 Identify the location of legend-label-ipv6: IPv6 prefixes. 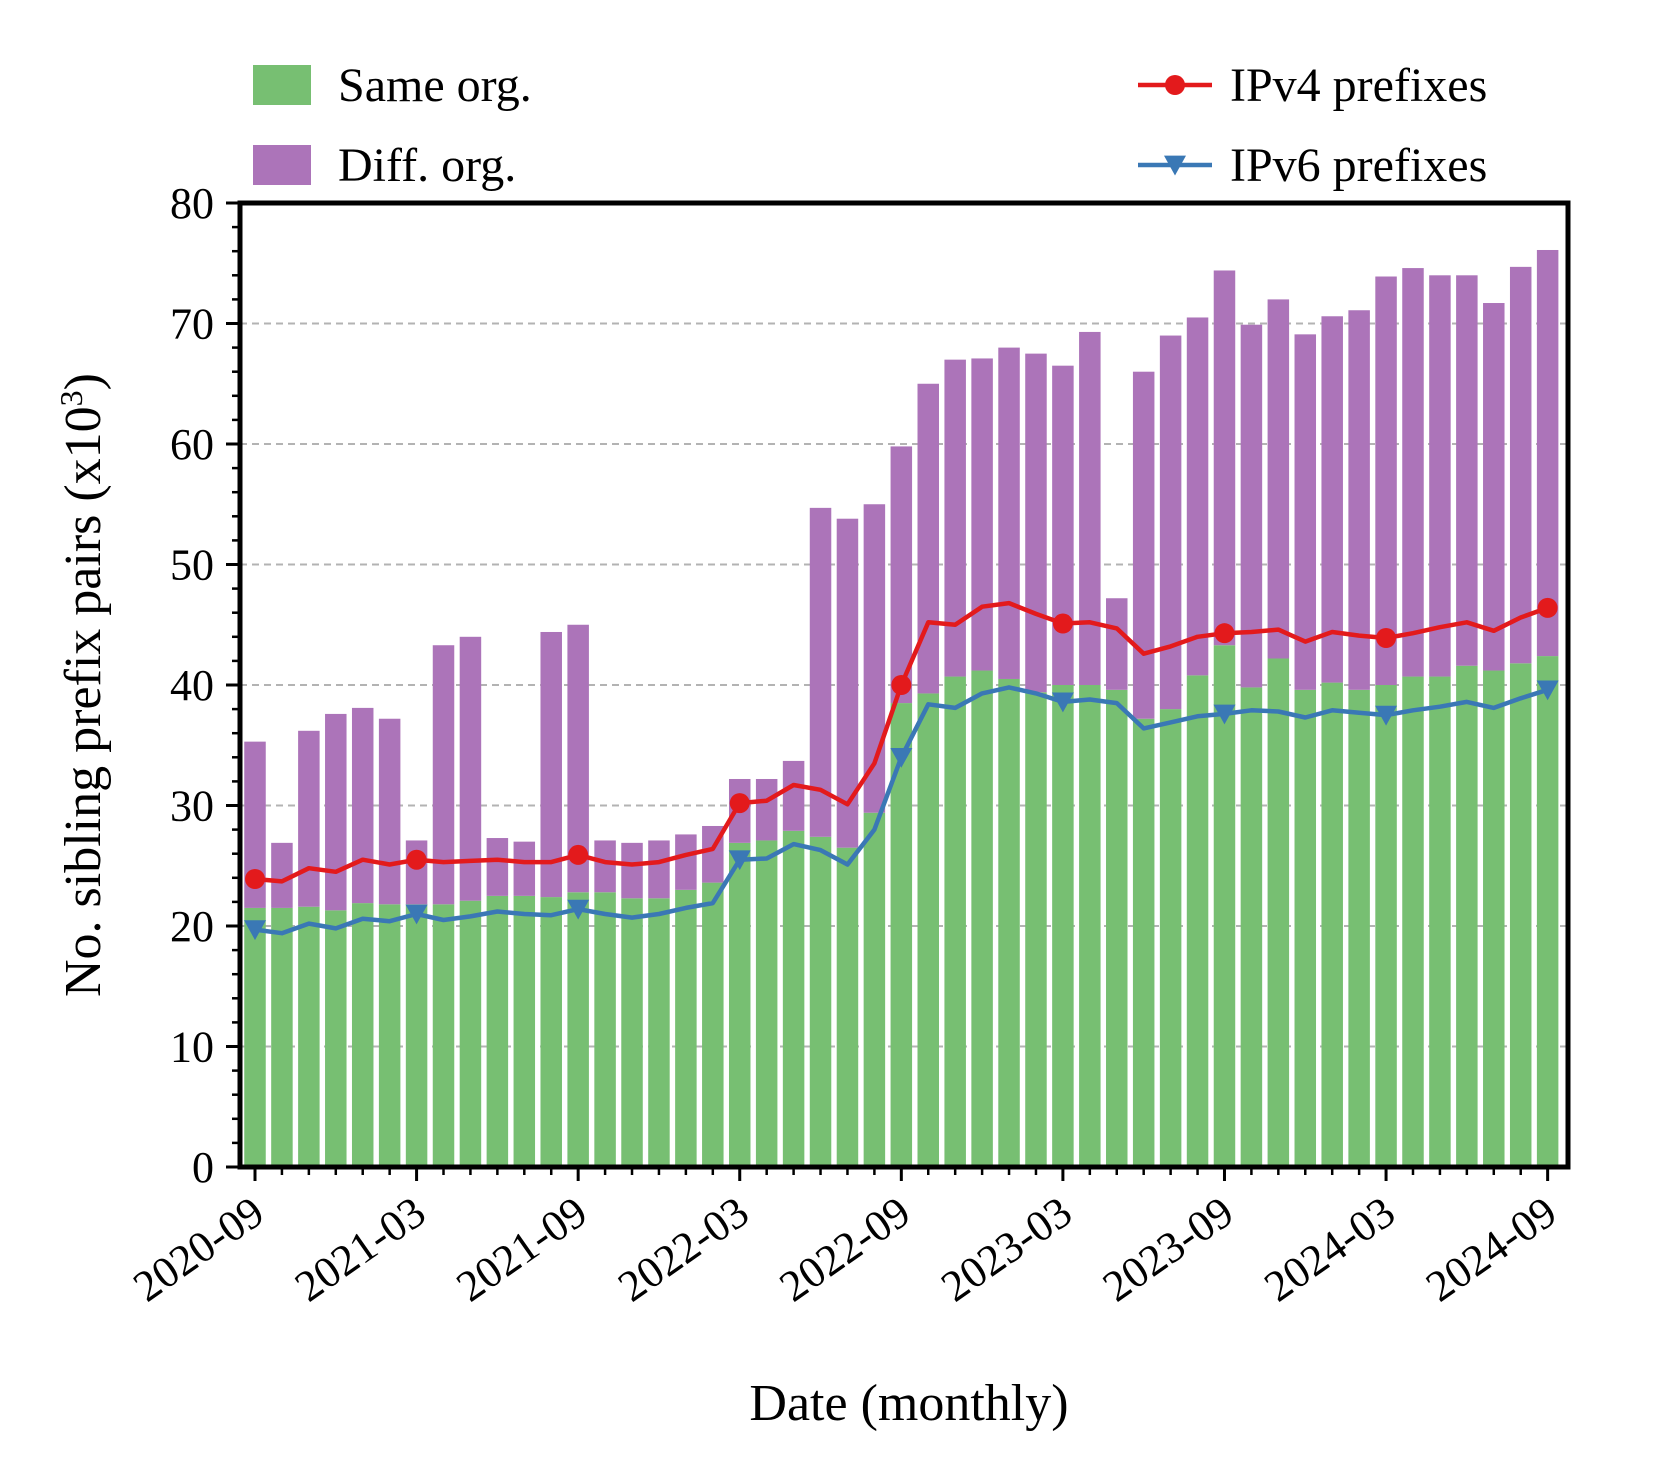
(1358, 165).